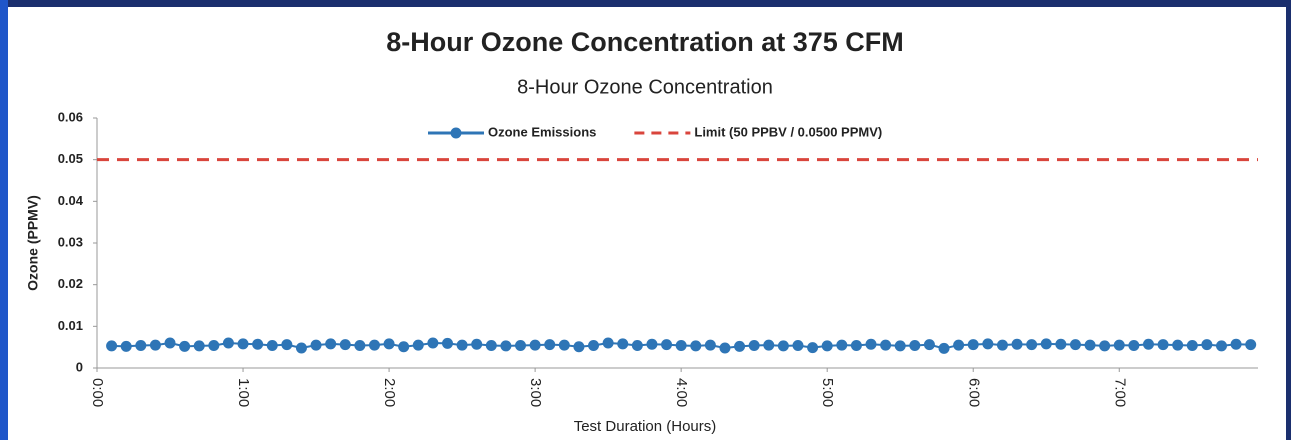  What do you see at coordinates (456, 133) in the screenshot?
I see `legend-marker` at bounding box center [456, 133].